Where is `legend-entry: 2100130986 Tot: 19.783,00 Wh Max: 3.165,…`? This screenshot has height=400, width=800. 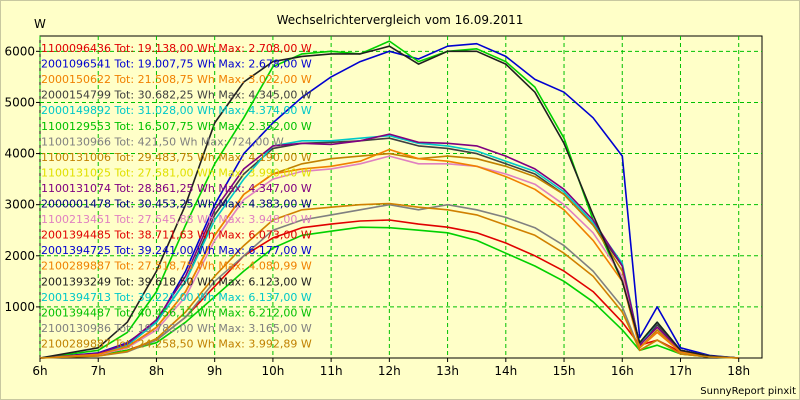
legend-entry: 2100130986 Tot: 19.783,00 Wh Max: 3.165,… is located at coordinates (176, 328).